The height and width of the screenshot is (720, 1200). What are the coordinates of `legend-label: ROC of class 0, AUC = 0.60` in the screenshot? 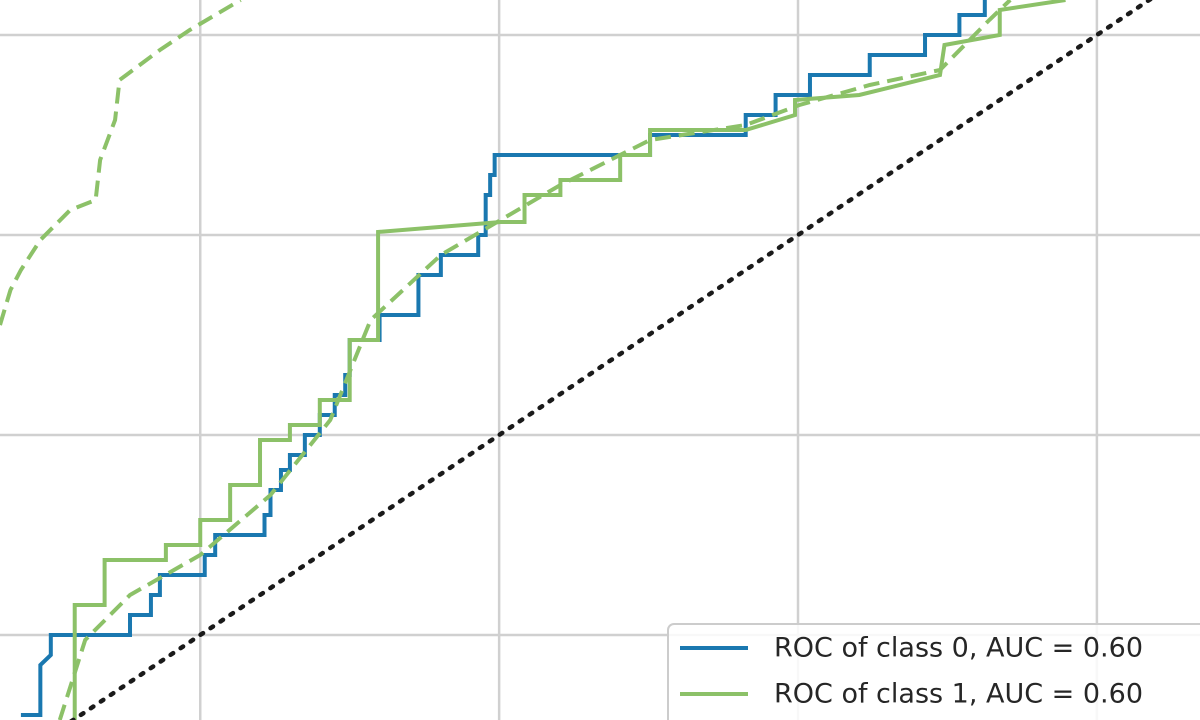 It's located at (958, 648).